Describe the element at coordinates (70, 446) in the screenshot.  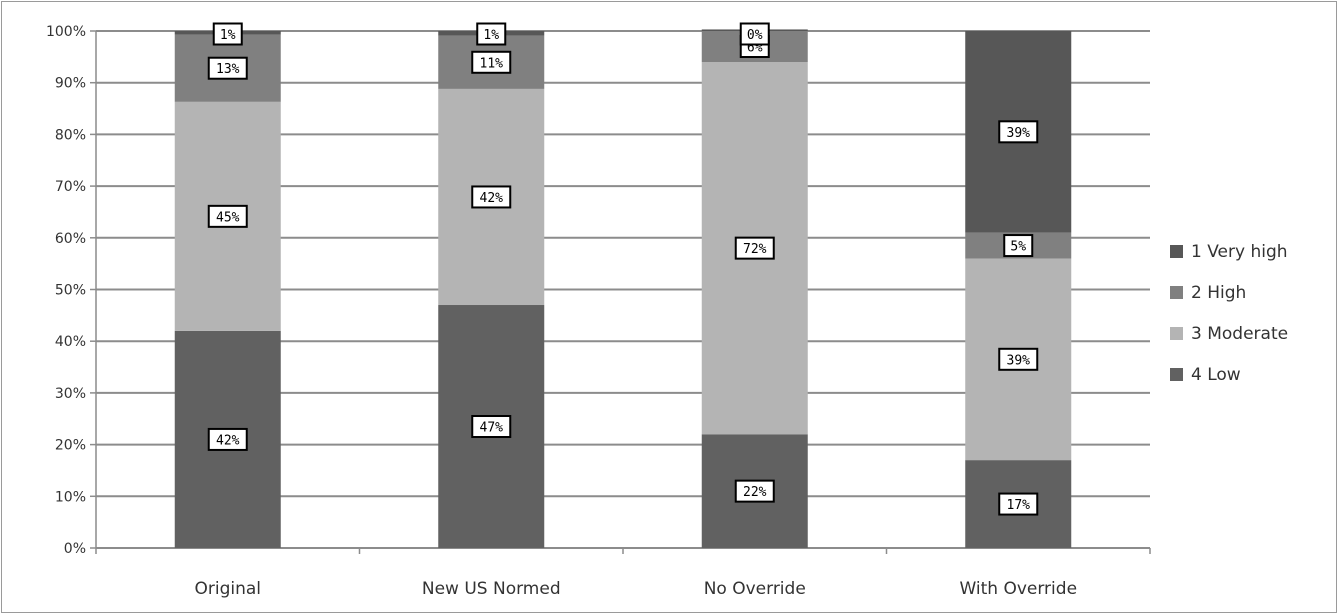
I see `y-tick-label: 20%` at that location.